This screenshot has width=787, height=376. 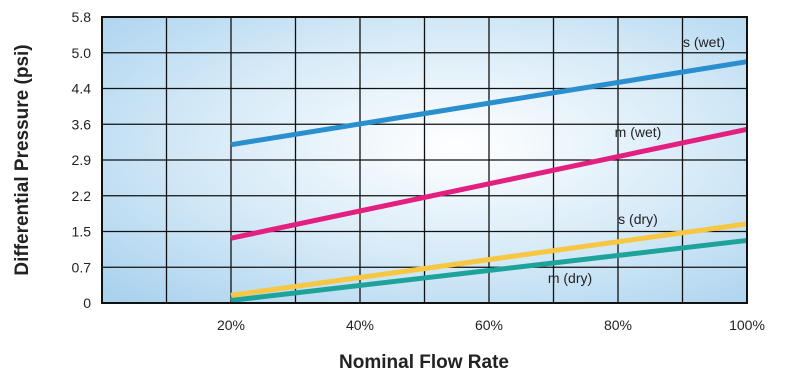 I want to click on y-tick-label: 0, so click(x=87, y=303).